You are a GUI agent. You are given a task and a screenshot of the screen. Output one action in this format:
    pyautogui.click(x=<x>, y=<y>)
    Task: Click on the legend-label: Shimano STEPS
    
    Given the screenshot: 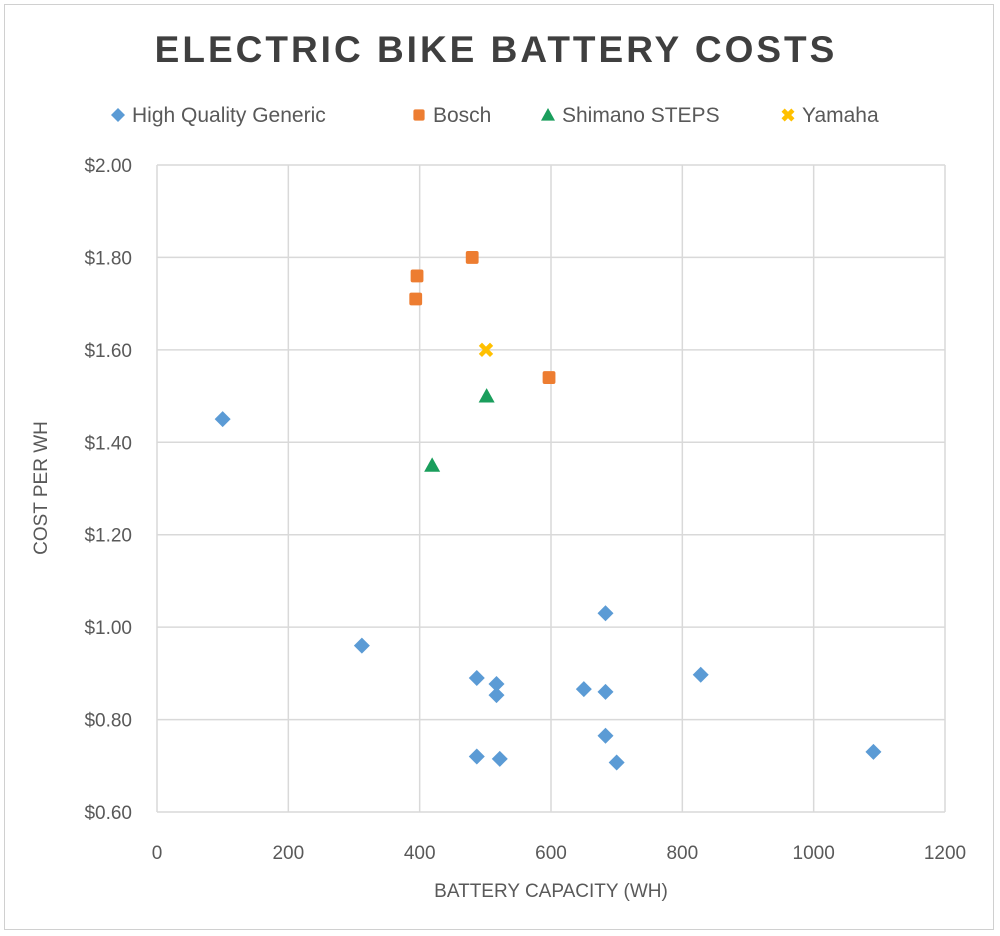 What is the action you would take?
    pyautogui.click(x=641, y=115)
    